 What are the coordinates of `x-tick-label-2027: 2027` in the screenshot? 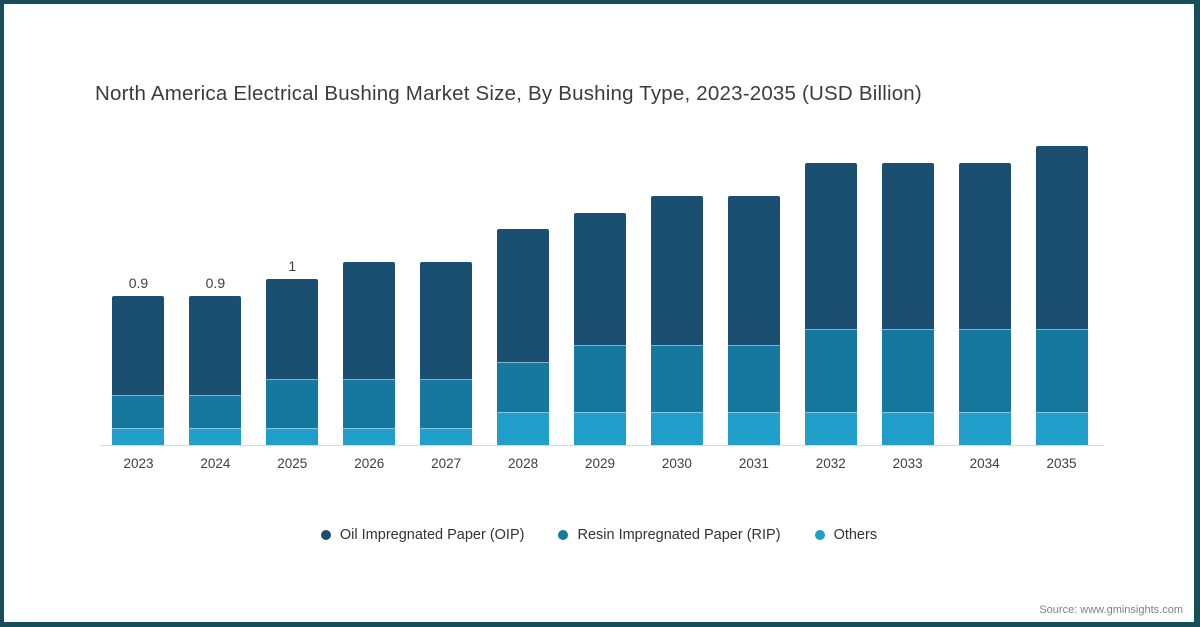 It's located at (446, 463).